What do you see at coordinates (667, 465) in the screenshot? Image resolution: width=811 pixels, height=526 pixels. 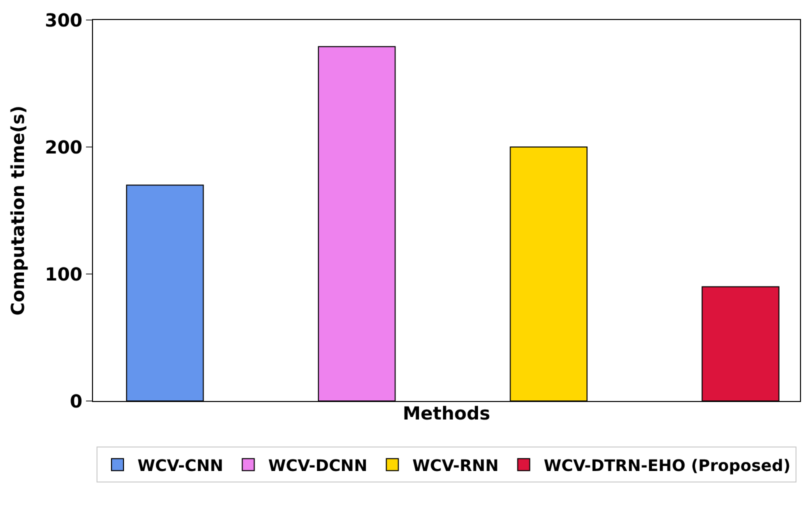 I see `legend-label: WCV-DTRN-EHO (Proposed)` at bounding box center [667, 465].